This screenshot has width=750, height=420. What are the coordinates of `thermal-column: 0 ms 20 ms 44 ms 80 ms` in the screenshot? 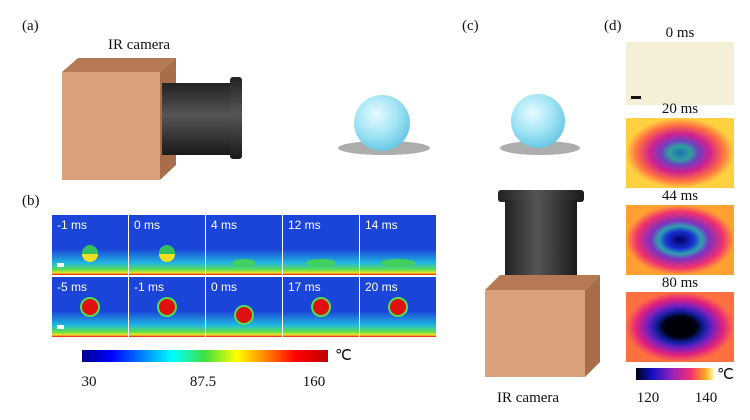 It's located at (680, 193).